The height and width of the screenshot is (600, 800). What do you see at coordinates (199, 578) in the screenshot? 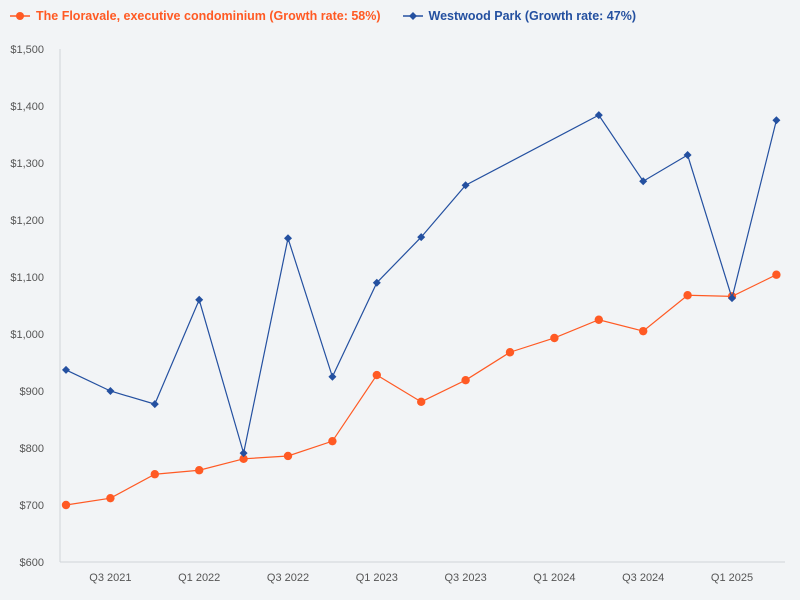
I see `x-tick-label: Q1 2022` at bounding box center [199, 578].